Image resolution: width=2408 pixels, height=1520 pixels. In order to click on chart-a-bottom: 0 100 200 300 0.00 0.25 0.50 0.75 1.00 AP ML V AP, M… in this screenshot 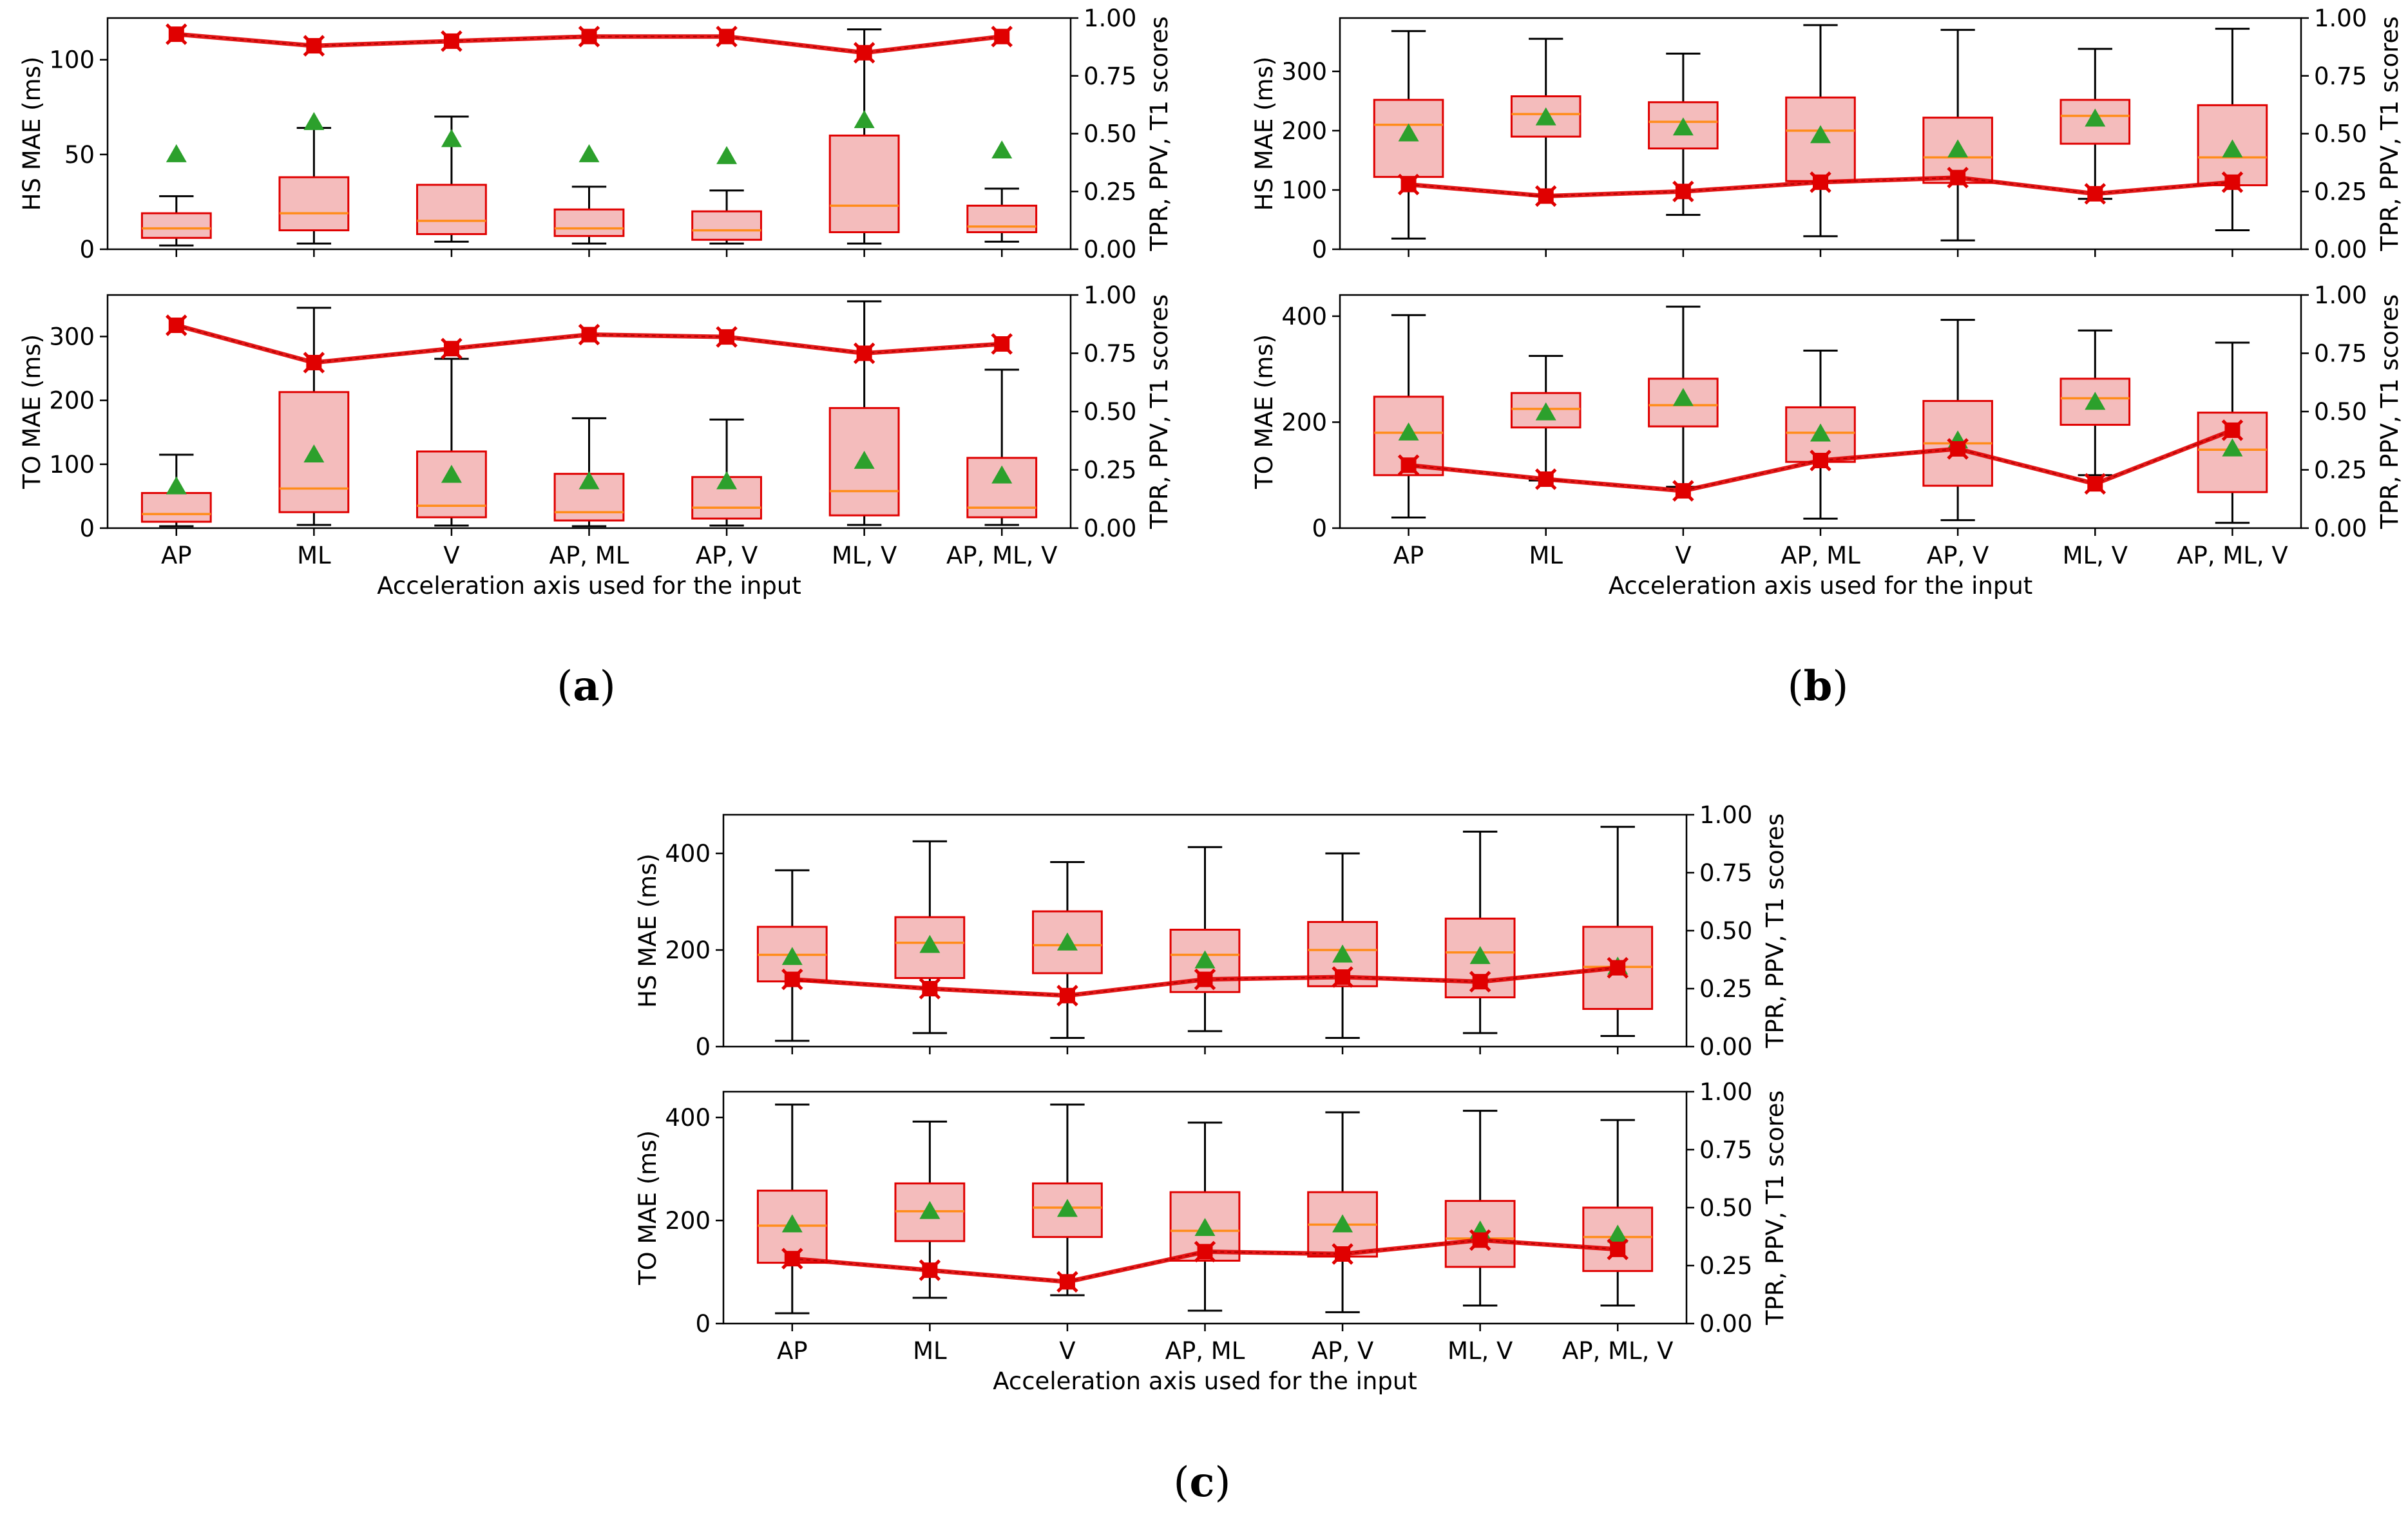, I will do `click(596, 440)`.